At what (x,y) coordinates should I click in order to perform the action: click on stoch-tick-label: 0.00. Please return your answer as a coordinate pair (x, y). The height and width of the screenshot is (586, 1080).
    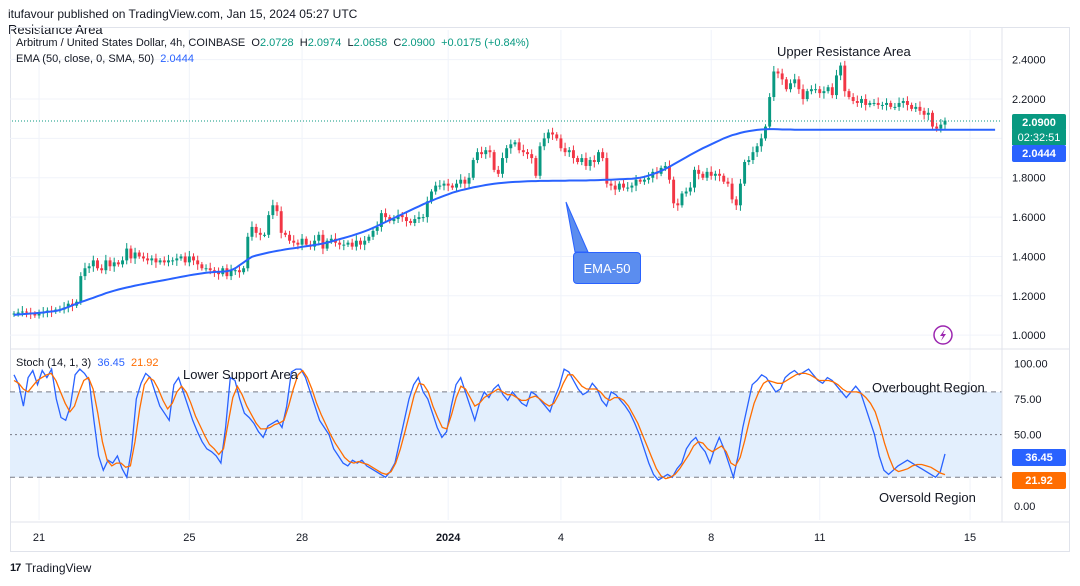
    Looking at the image, I should click on (1024, 507).